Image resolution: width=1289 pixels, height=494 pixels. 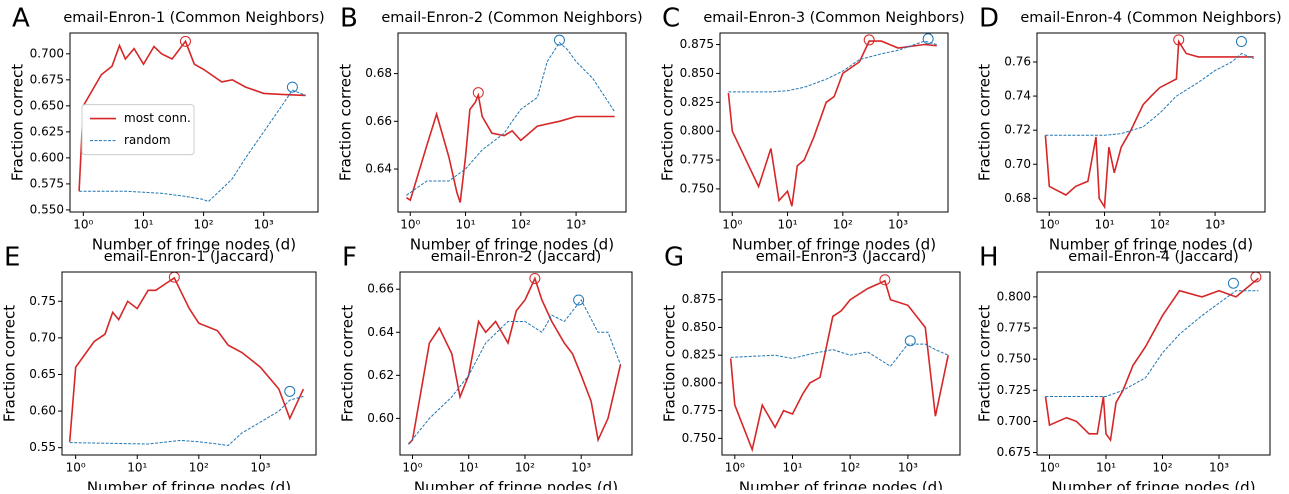 I want to click on y-tick-label: 0.74, so click(x=1017, y=96).